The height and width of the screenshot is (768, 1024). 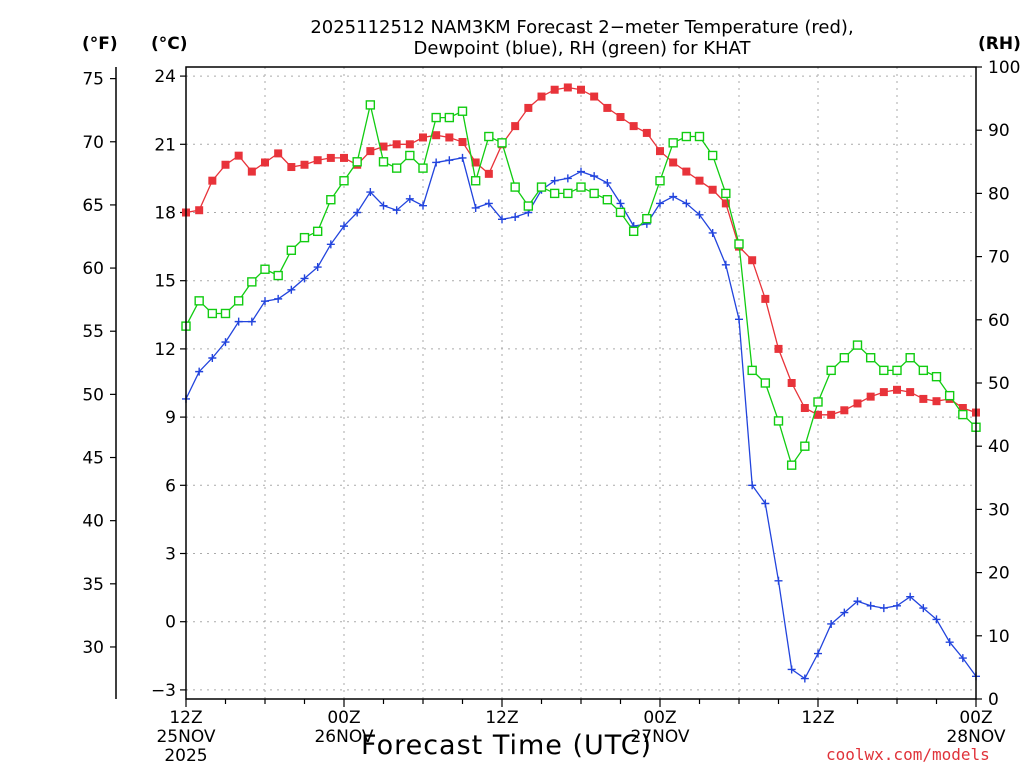 What do you see at coordinates (163, 691) in the screenshot?
I see `celsius-tick-label: −3` at bounding box center [163, 691].